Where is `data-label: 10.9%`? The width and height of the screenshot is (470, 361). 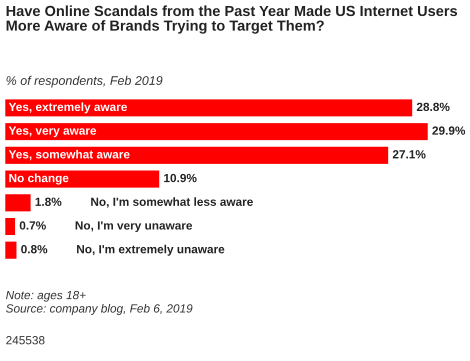 data-label: 10.9% is located at coordinates (180, 178).